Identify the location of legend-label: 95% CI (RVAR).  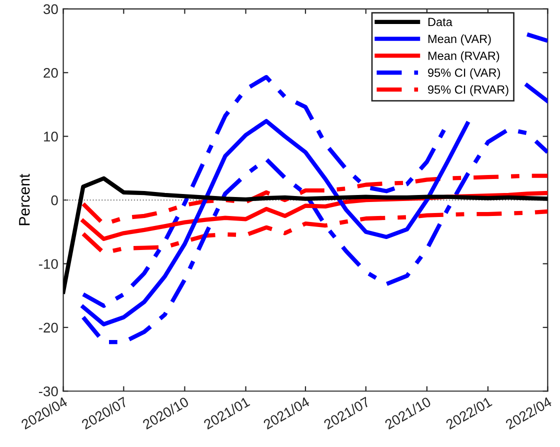
(468, 90).